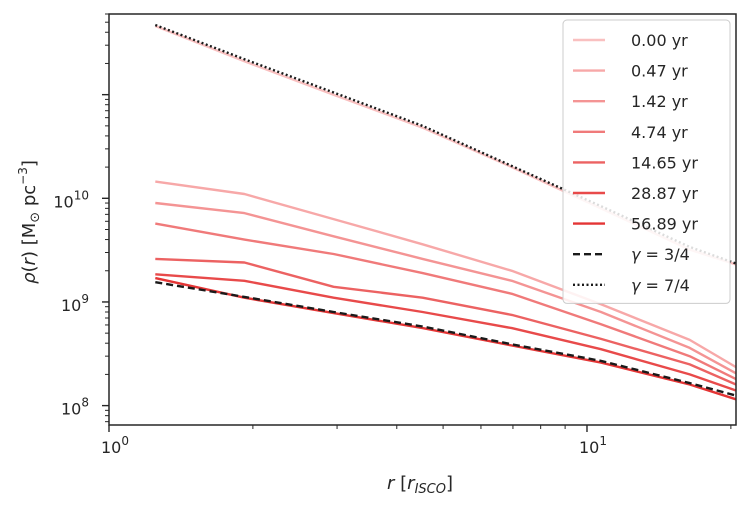  Describe the element at coordinates (593, 445) in the screenshot. I see `x-tick-label: 10¹` at that location.